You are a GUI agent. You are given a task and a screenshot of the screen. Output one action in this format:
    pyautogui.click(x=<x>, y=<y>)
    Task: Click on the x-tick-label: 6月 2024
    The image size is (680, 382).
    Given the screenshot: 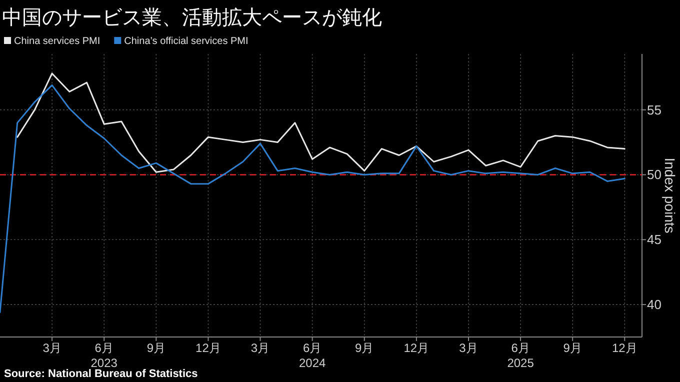 What is the action you would take?
    pyautogui.click(x=312, y=355)
    